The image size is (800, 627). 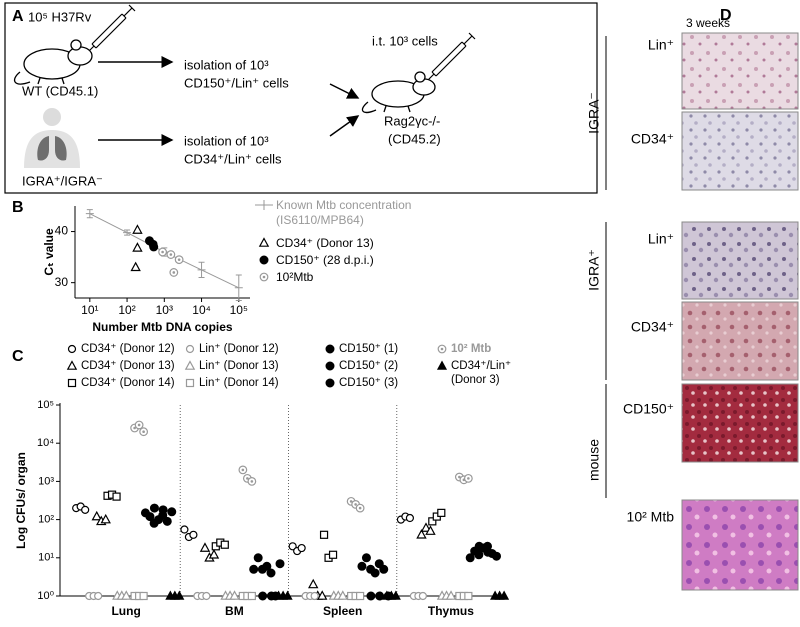 What do you see at coordinates (53, 62) in the screenshot?
I see `mouse-icon` at bounding box center [53, 62].